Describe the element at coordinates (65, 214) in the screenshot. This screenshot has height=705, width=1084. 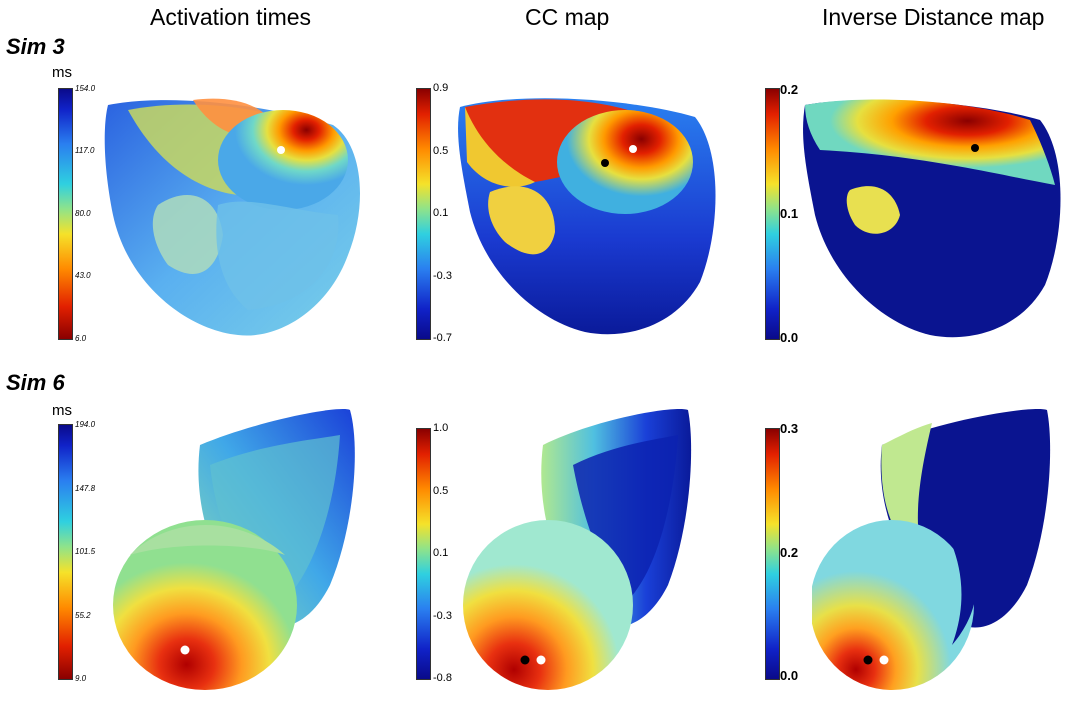
I see `activation-colorbar-sim3` at that location.